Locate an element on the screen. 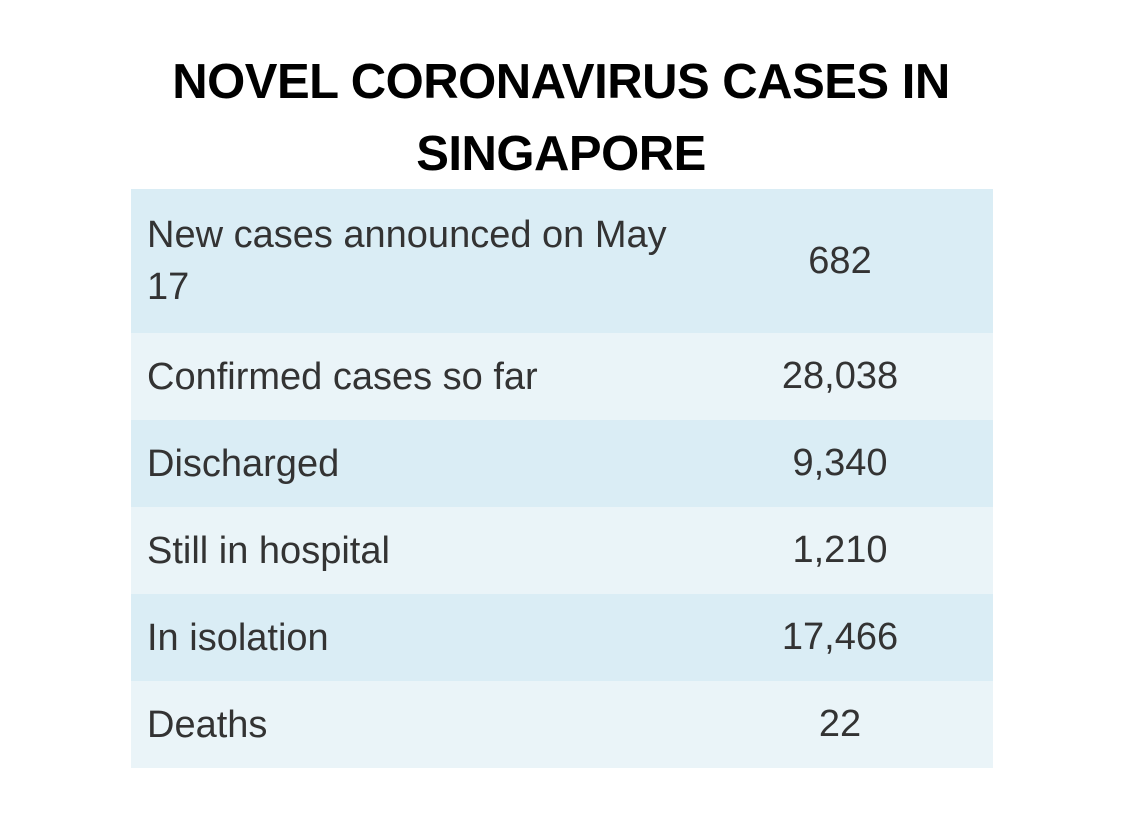  row-value: 17,466 is located at coordinates (858, 637).